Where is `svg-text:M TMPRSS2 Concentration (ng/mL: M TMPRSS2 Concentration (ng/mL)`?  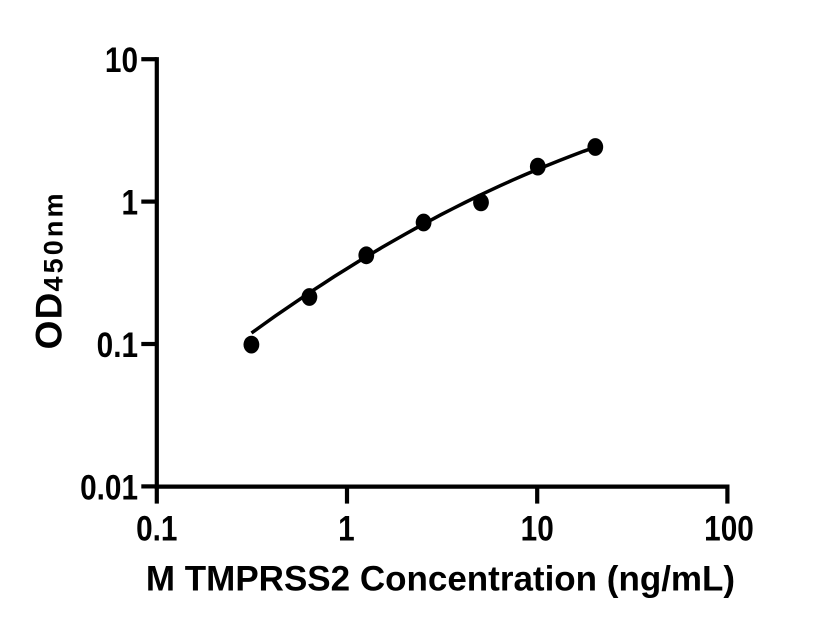 svg-text:M TMPRSS2 Concentration (ng/mL: M TMPRSS2 Concentration (ng/mL) is located at coordinates (440, 579).